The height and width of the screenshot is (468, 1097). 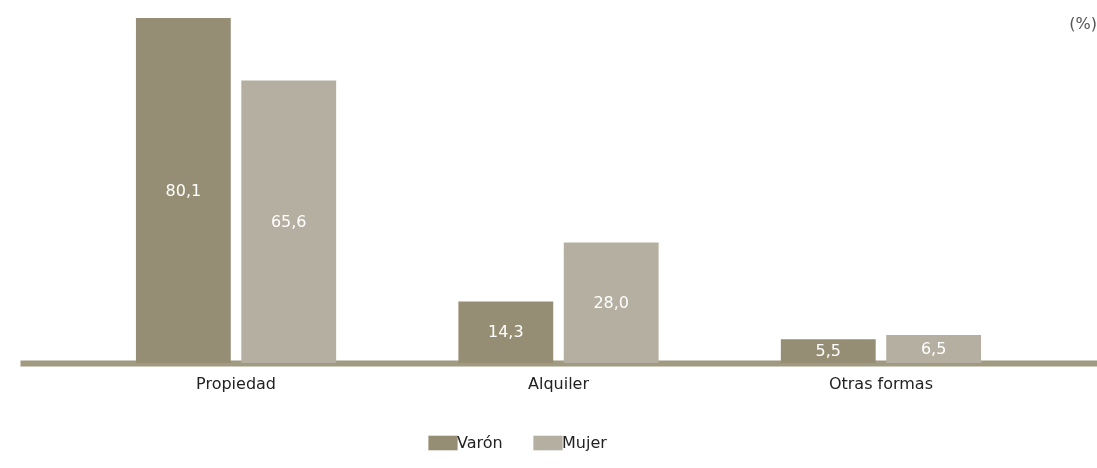 What do you see at coordinates (881, 383) in the screenshot?
I see `x-tick-label: Otras formas` at bounding box center [881, 383].